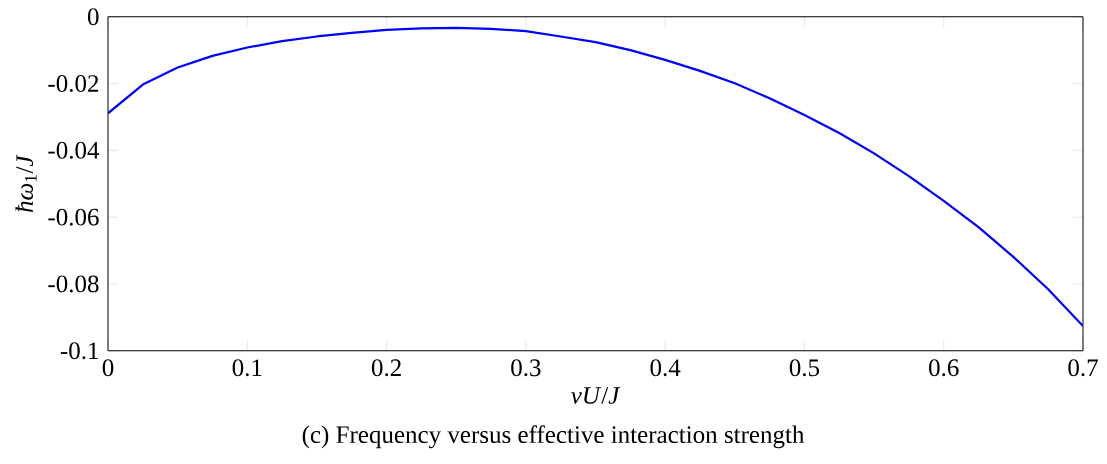 Image resolution: width=1107 pixels, height=464 pixels. What do you see at coordinates (247, 368) in the screenshot?
I see `x-tick-label: 0.1` at bounding box center [247, 368].